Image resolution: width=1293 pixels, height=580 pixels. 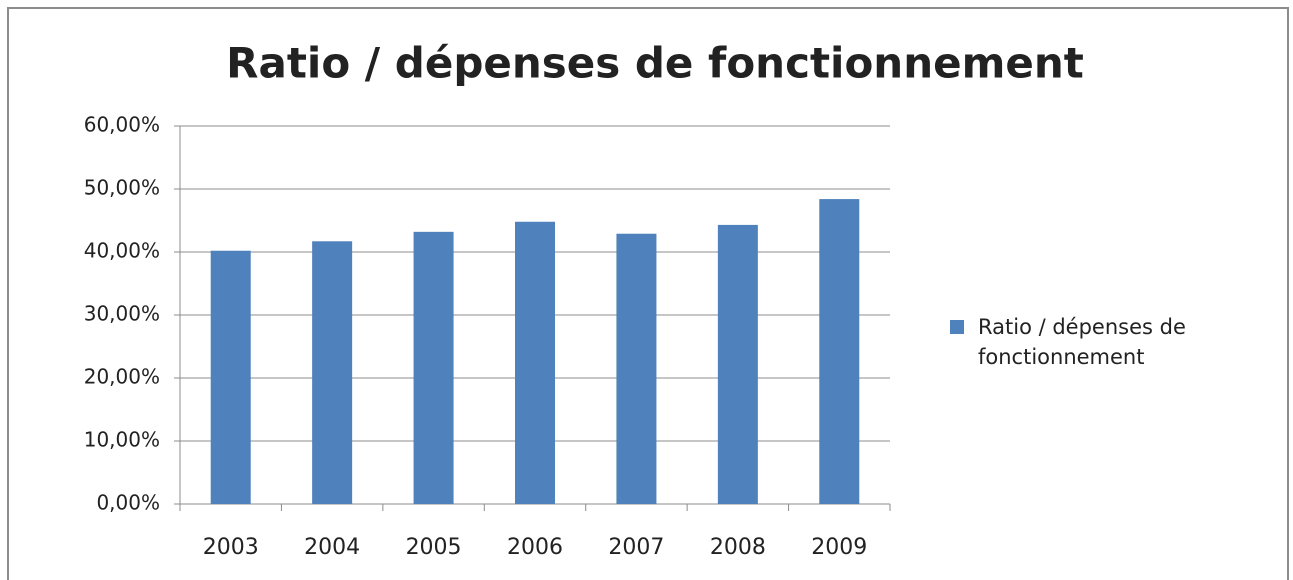 I want to click on y-tick-label: 40,00%, so click(x=122, y=251).